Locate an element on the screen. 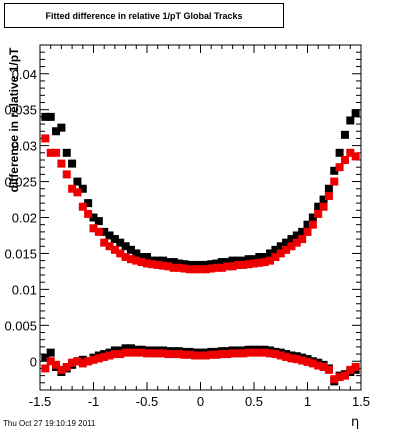 The image size is (400, 433). x-tick-label: -1 is located at coordinates (94, 401).